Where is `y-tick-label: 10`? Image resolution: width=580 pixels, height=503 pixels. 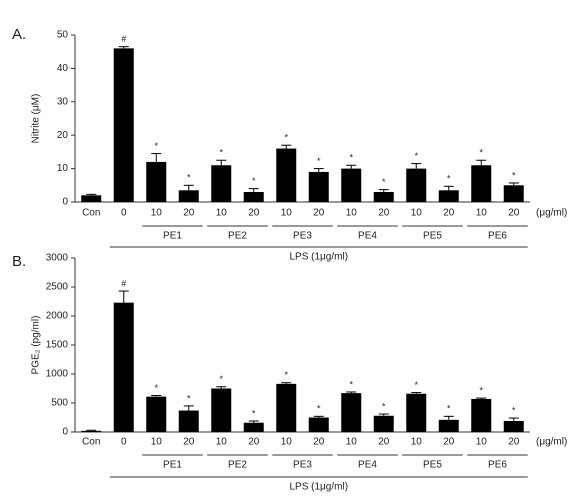
y-tick-label: 10 is located at coordinates (63, 168).